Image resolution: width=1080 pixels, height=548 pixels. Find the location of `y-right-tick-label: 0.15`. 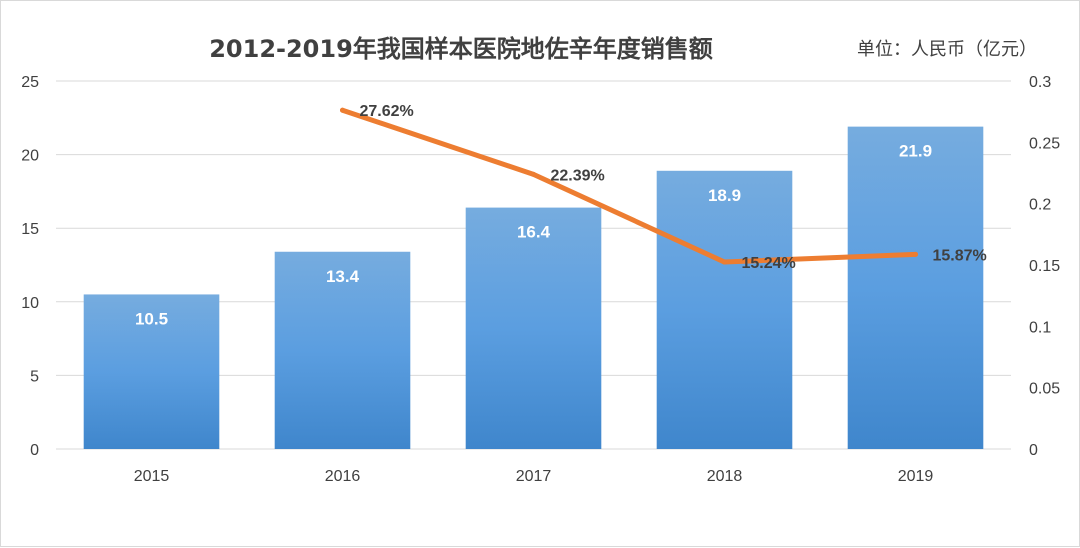

y-right-tick-label: 0.15 is located at coordinates (1044, 266).